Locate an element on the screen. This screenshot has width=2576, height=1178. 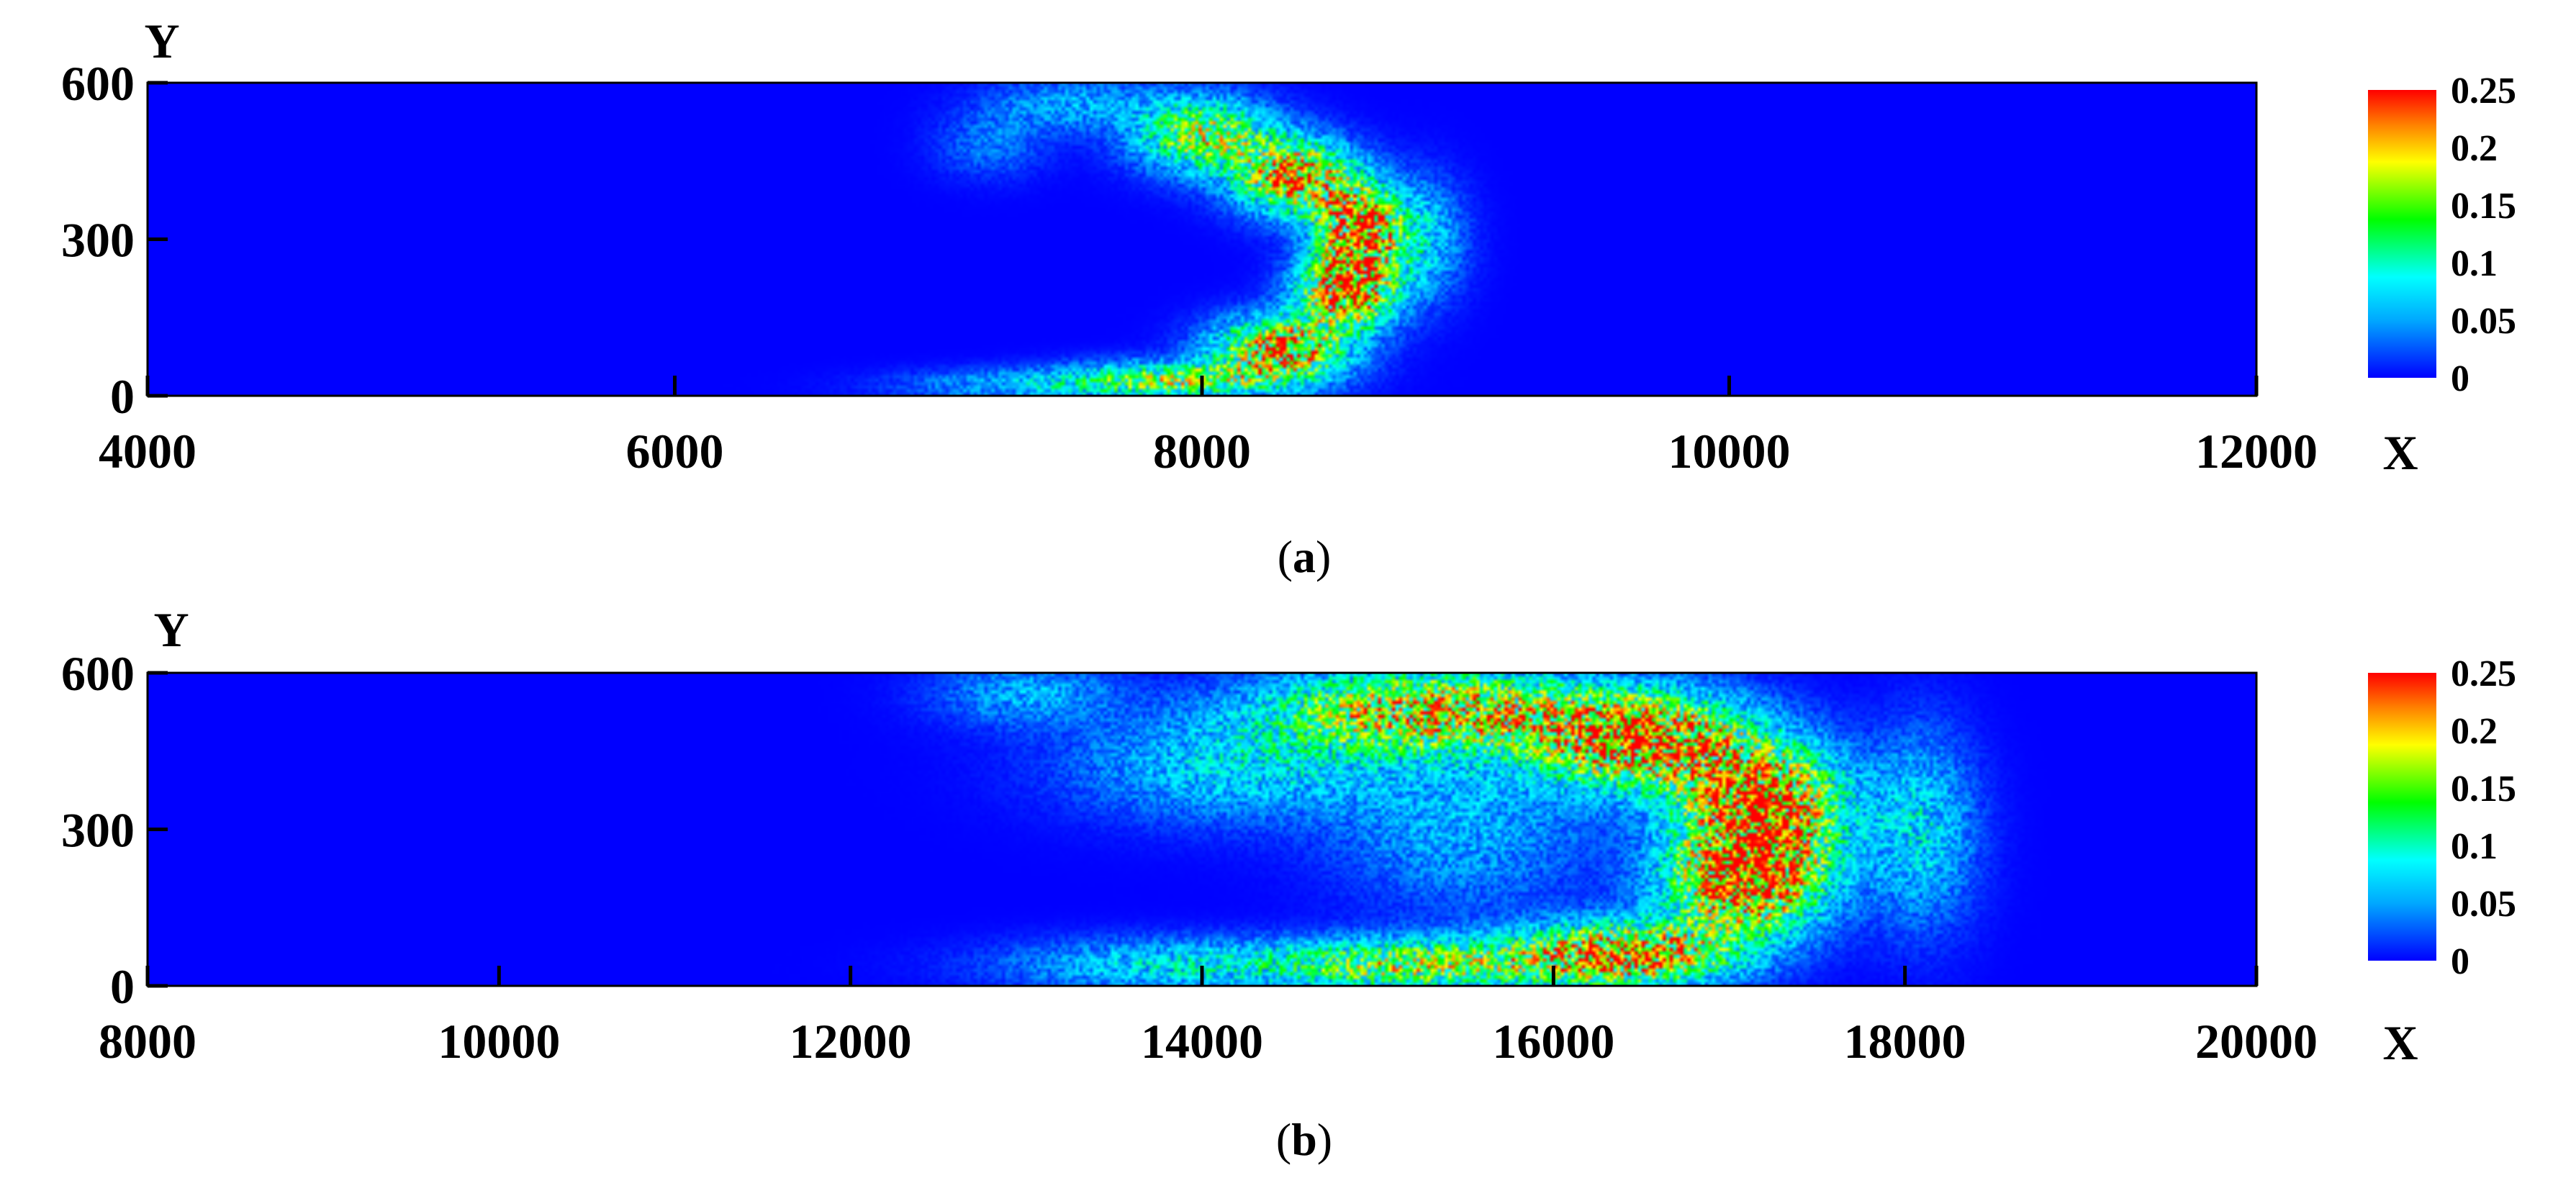
panel-a-caption-letter: a is located at coordinates (1304, 556).